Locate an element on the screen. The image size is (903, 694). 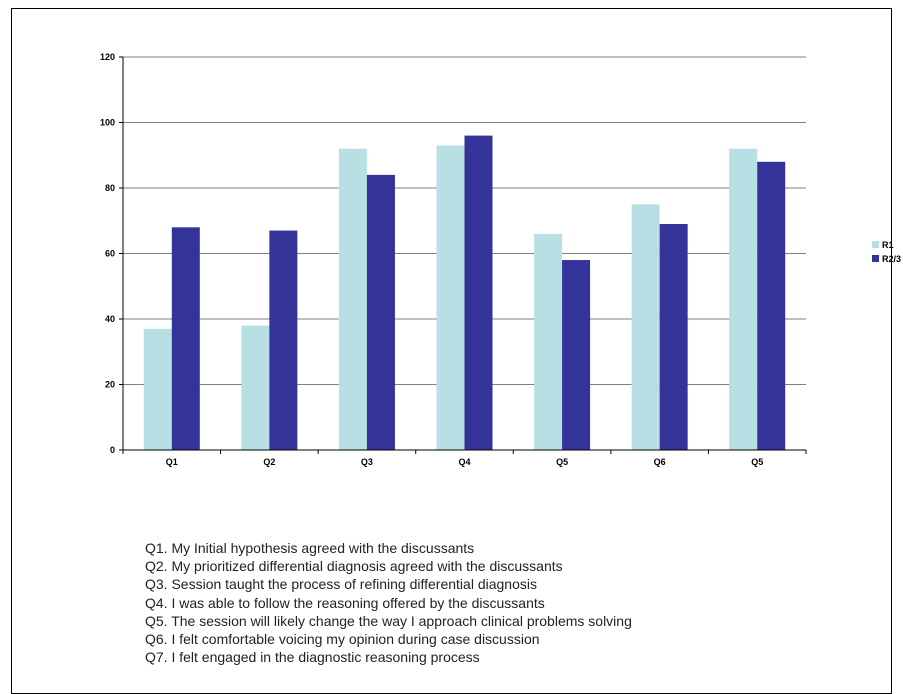
legend: R1 R2/3 is located at coordinates (886, 252).